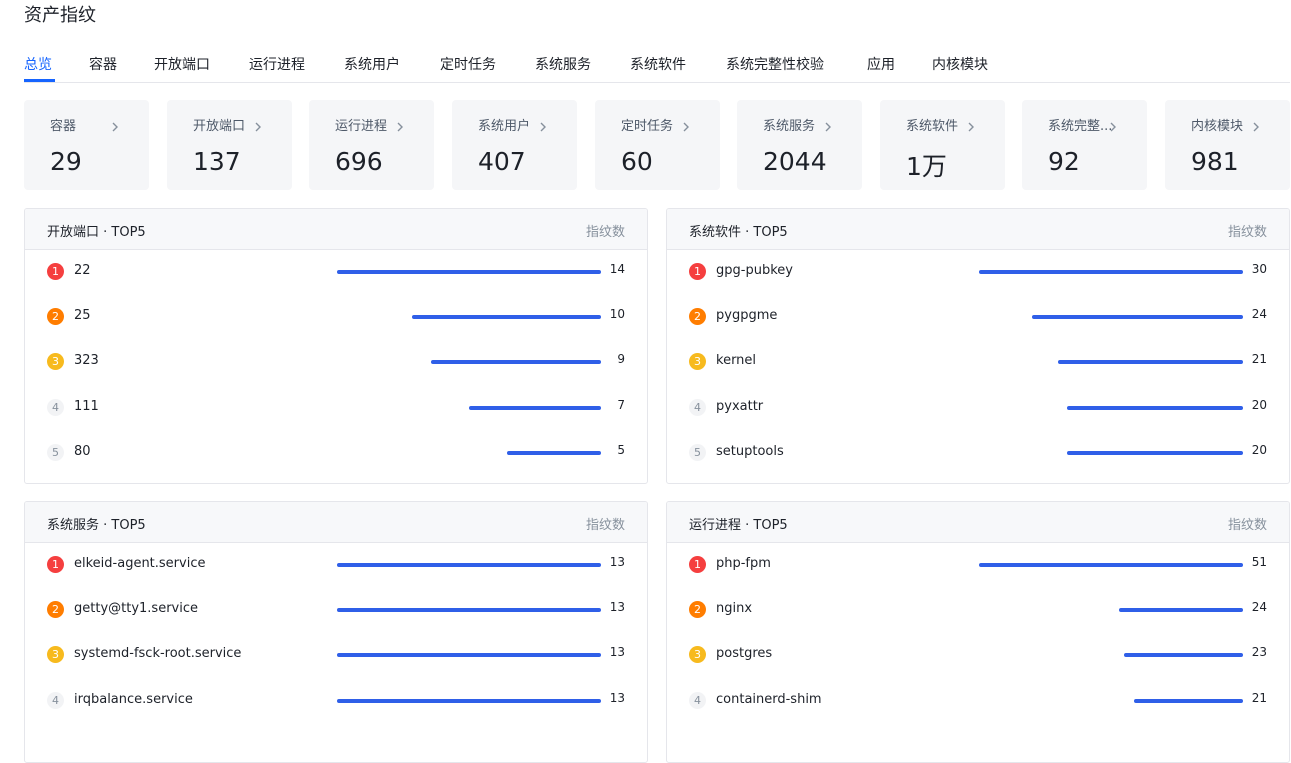 The image size is (1291, 763). Describe the element at coordinates (881, 65) in the screenshot. I see `tab-applications: 应用` at that location.